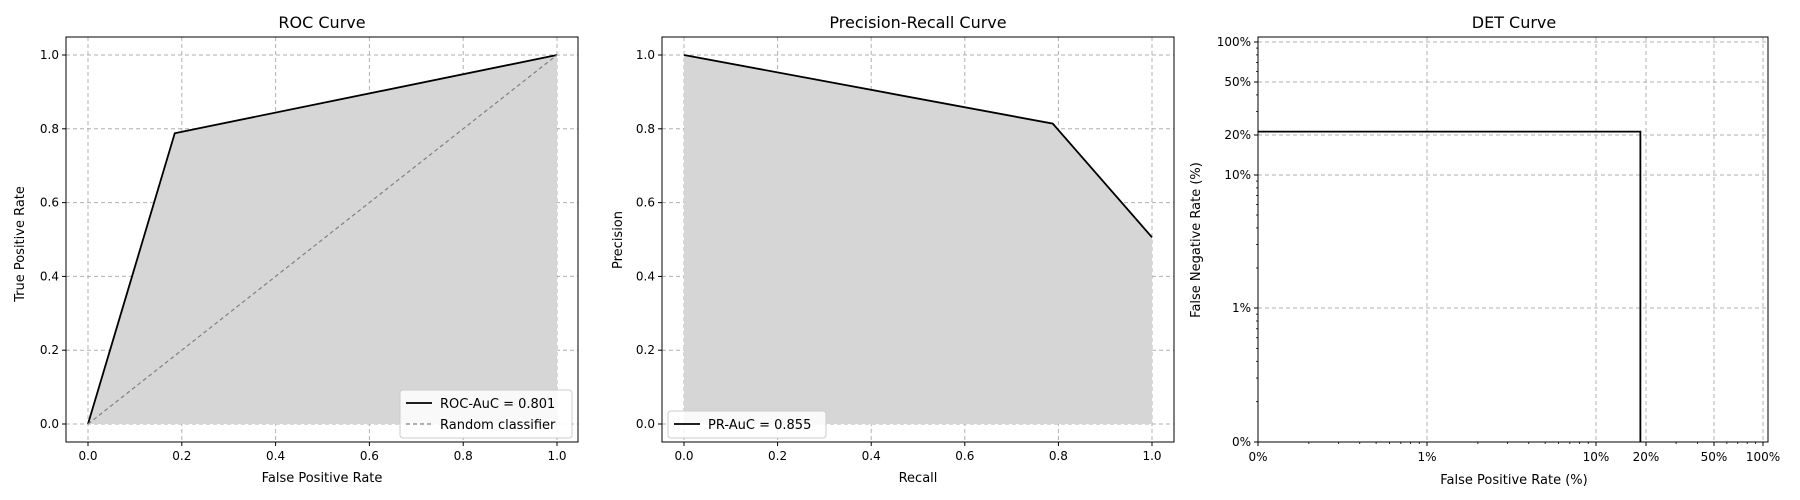  I want to click on roc-x-tick-label: 0.4, so click(275, 456).